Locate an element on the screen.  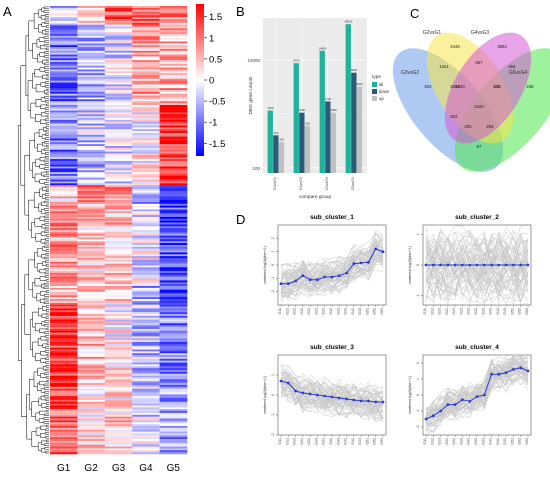
venn-set-label: G4vsG3 is located at coordinates (480, 33).